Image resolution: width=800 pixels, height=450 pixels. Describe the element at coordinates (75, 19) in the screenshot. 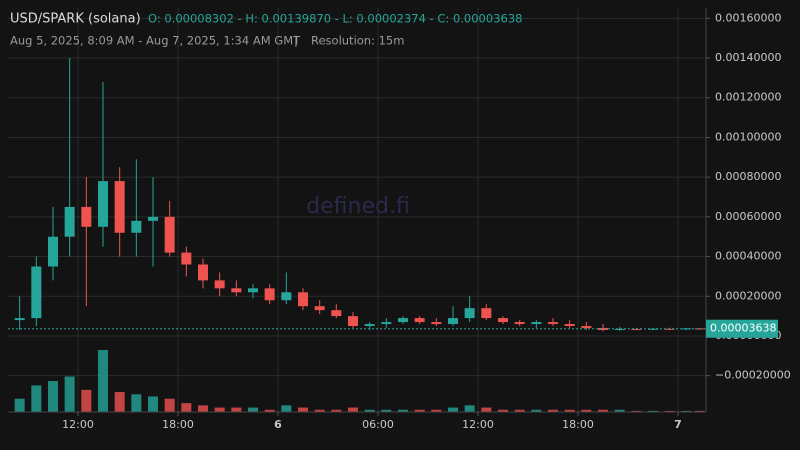

I see `chart-title: USD/SPARK (solana)` at that location.